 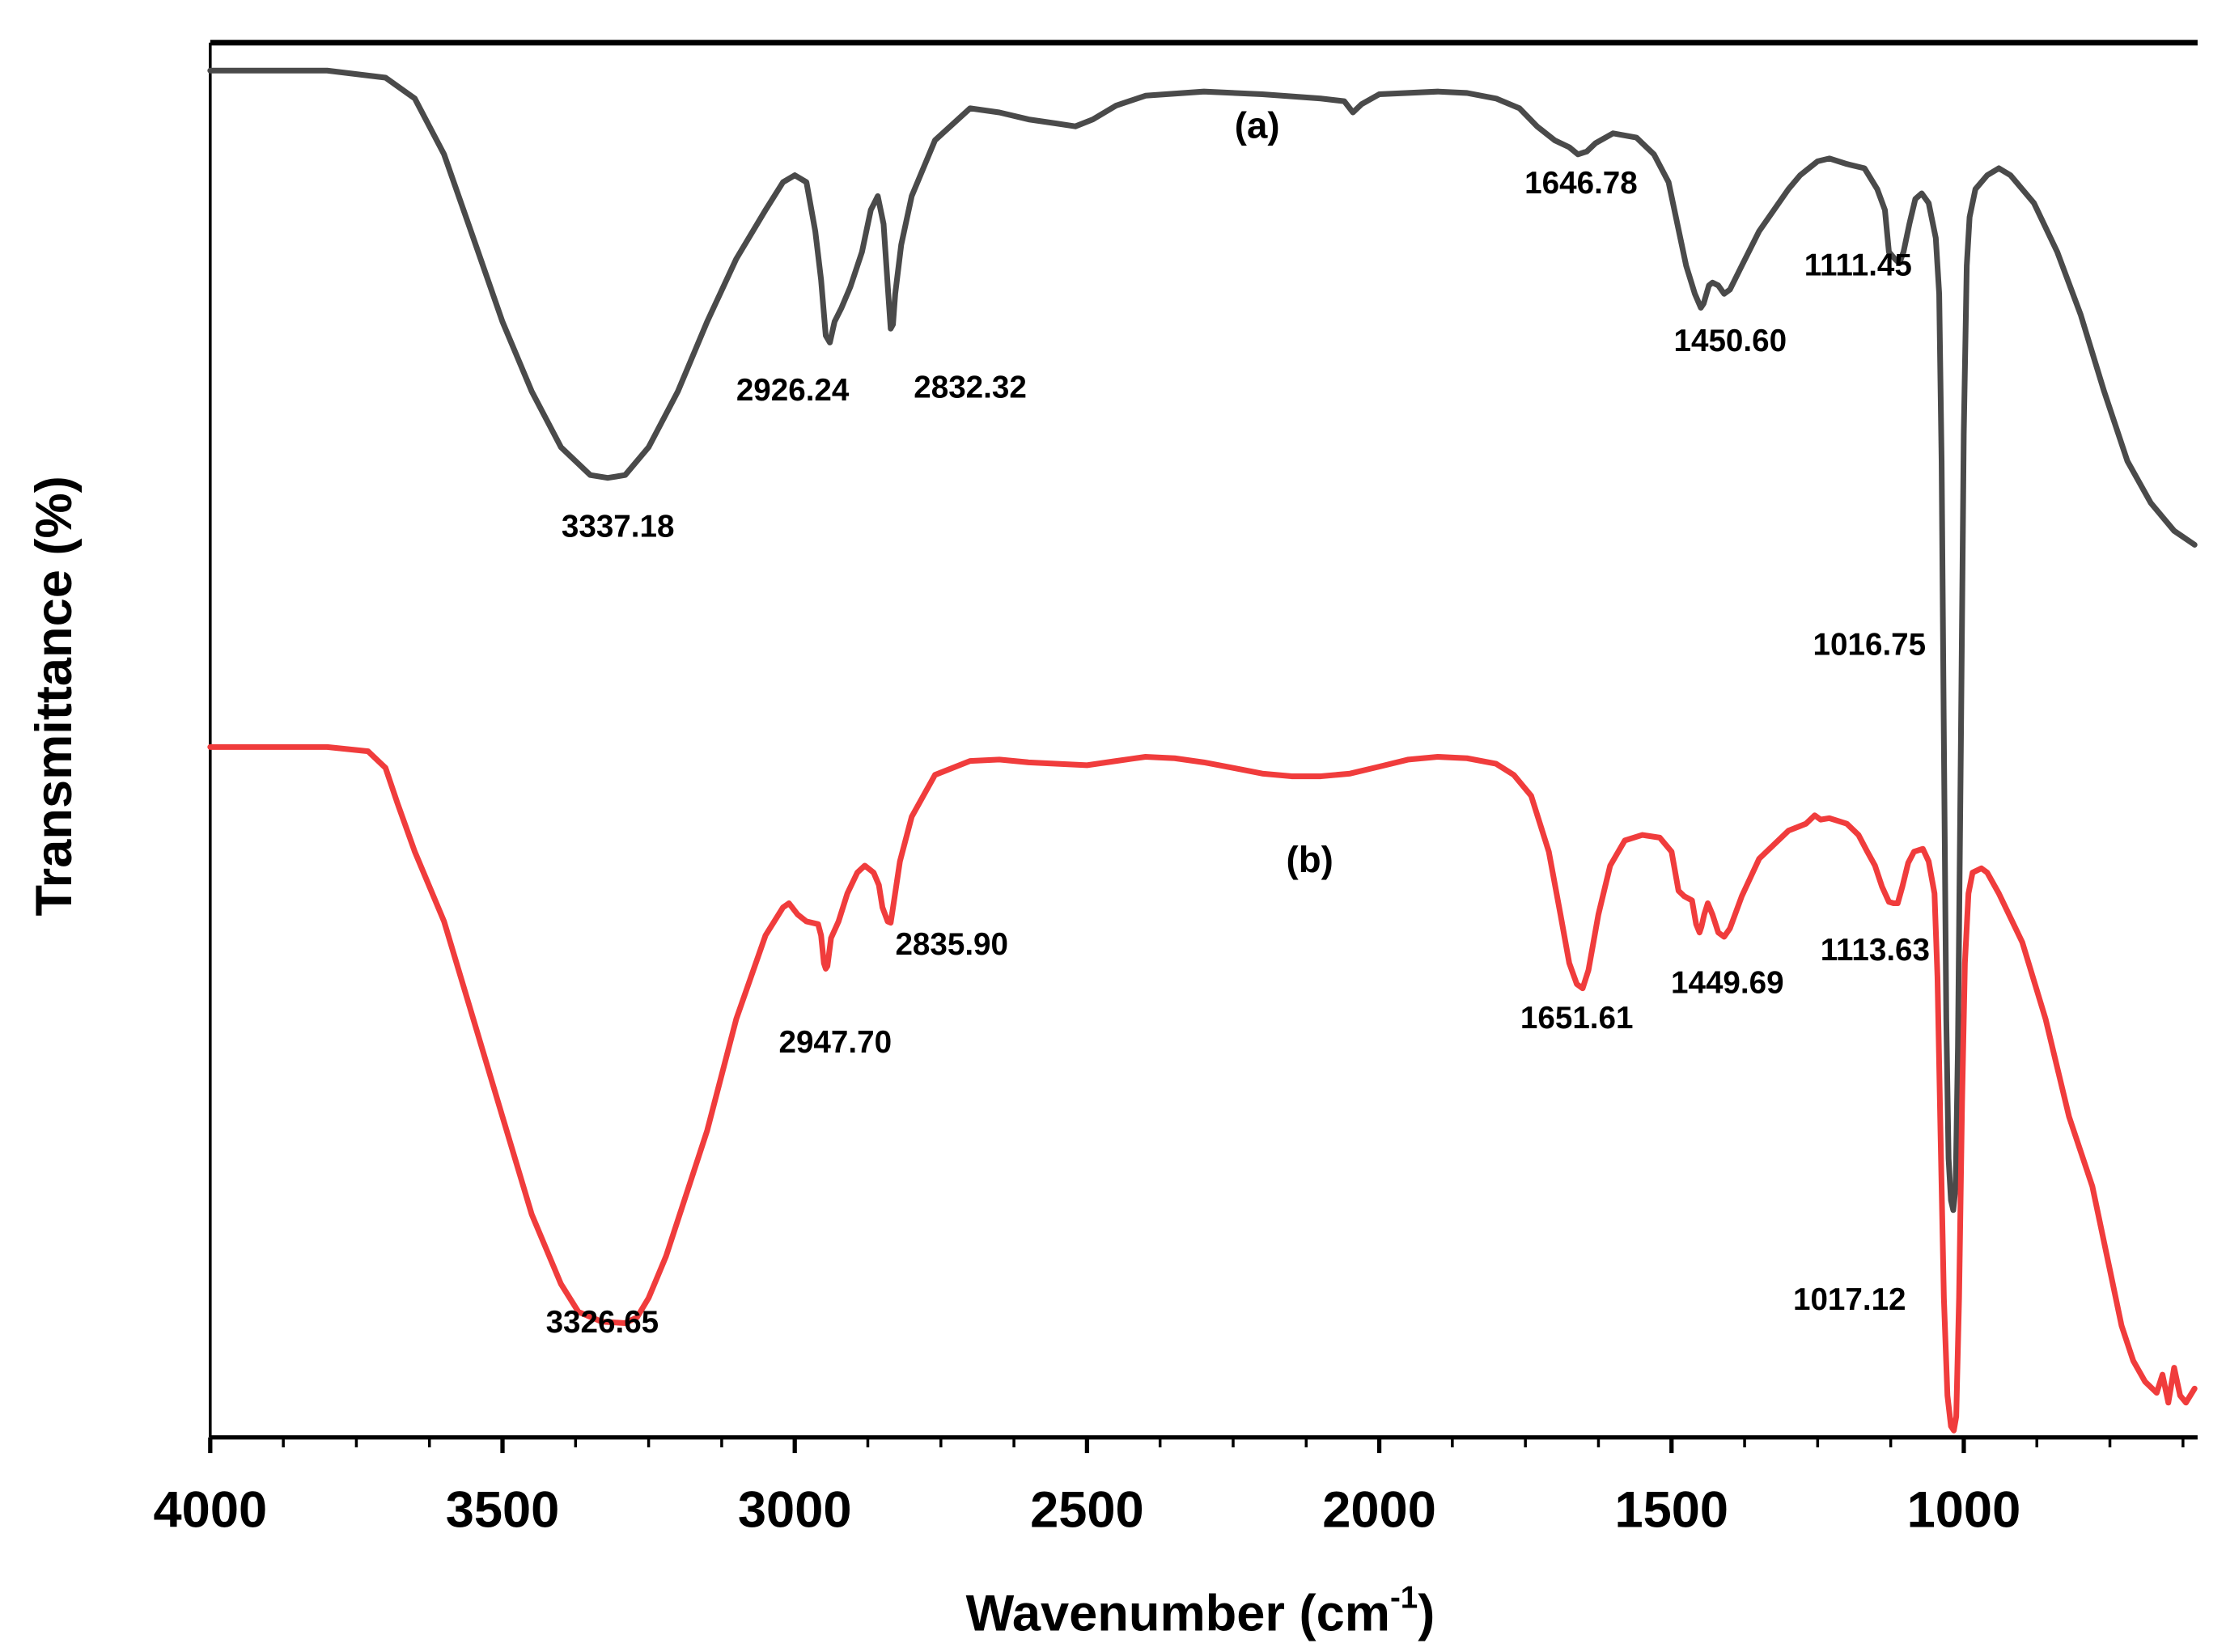 What do you see at coordinates (211, 1509) in the screenshot?
I see `x-tick-label: 4000` at bounding box center [211, 1509].